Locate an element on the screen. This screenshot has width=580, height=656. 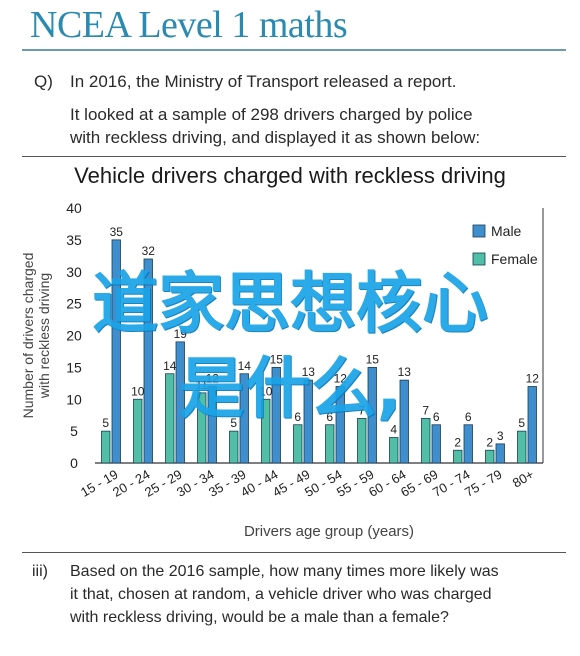
data-label-male: 32 is located at coordinates (149, 251).